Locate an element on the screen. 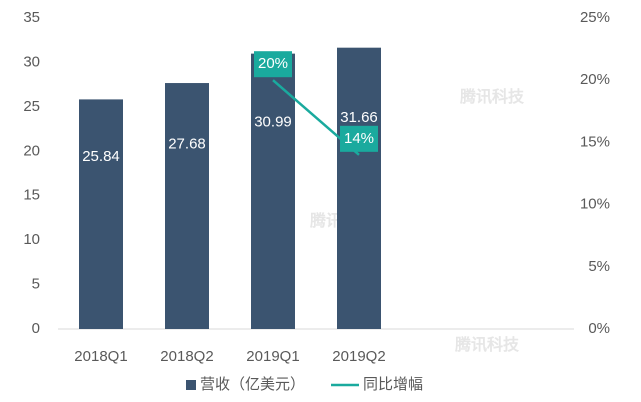  y2-tick-label: 25% is located at coordinates (595, 17).